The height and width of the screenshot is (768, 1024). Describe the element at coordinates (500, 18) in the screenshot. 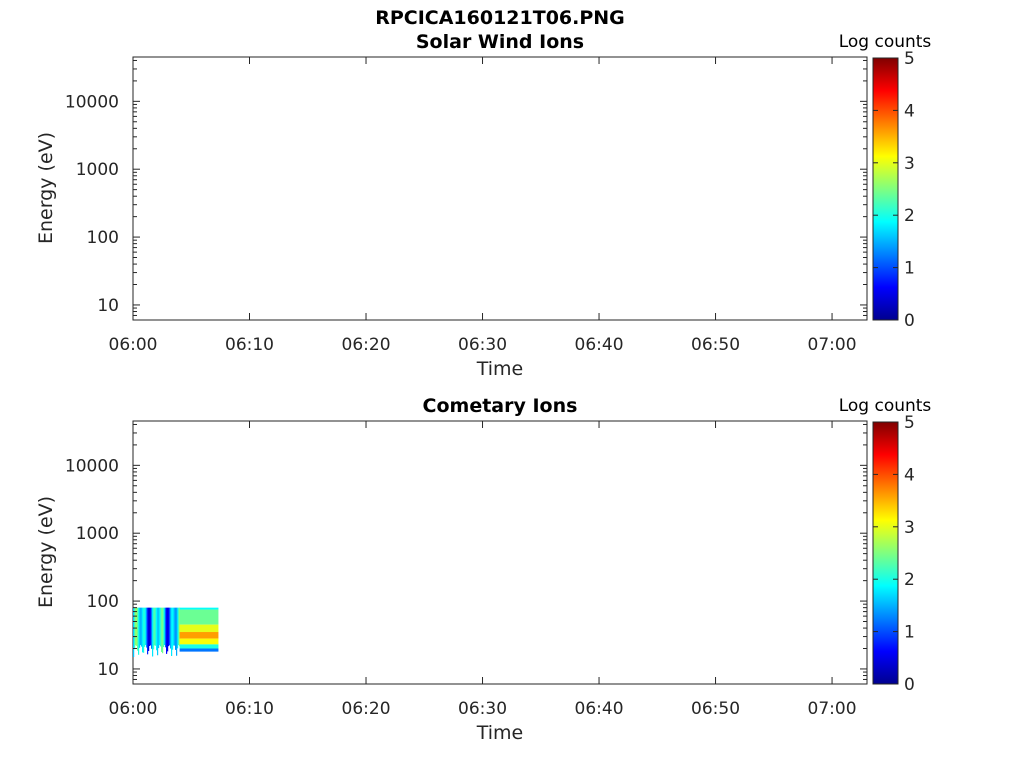

I see `figure-title: RPCICA160121T06.PNG` at that location.